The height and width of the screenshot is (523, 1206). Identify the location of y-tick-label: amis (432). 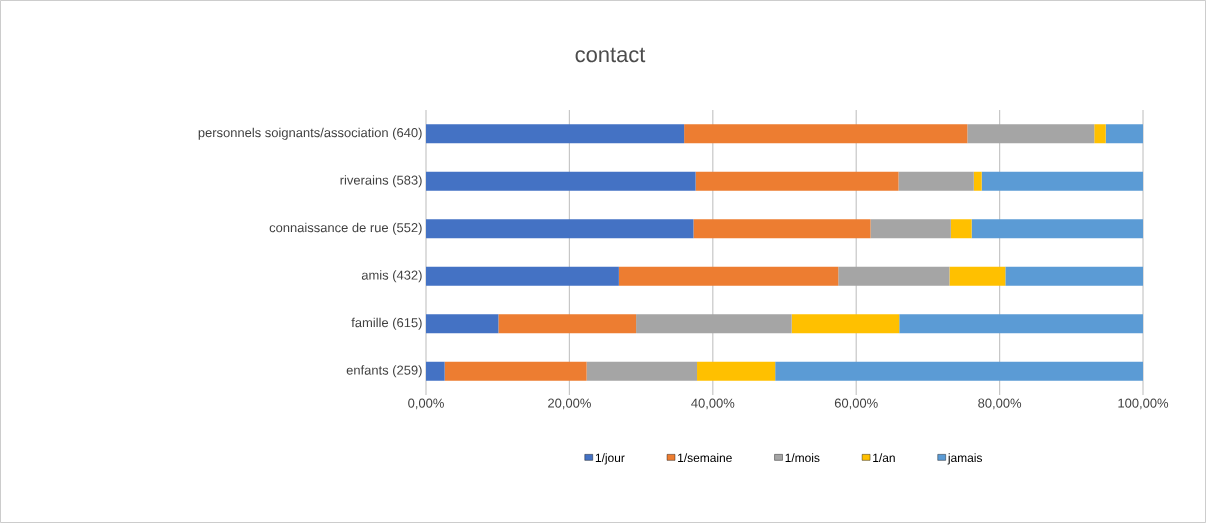
(391, 276).